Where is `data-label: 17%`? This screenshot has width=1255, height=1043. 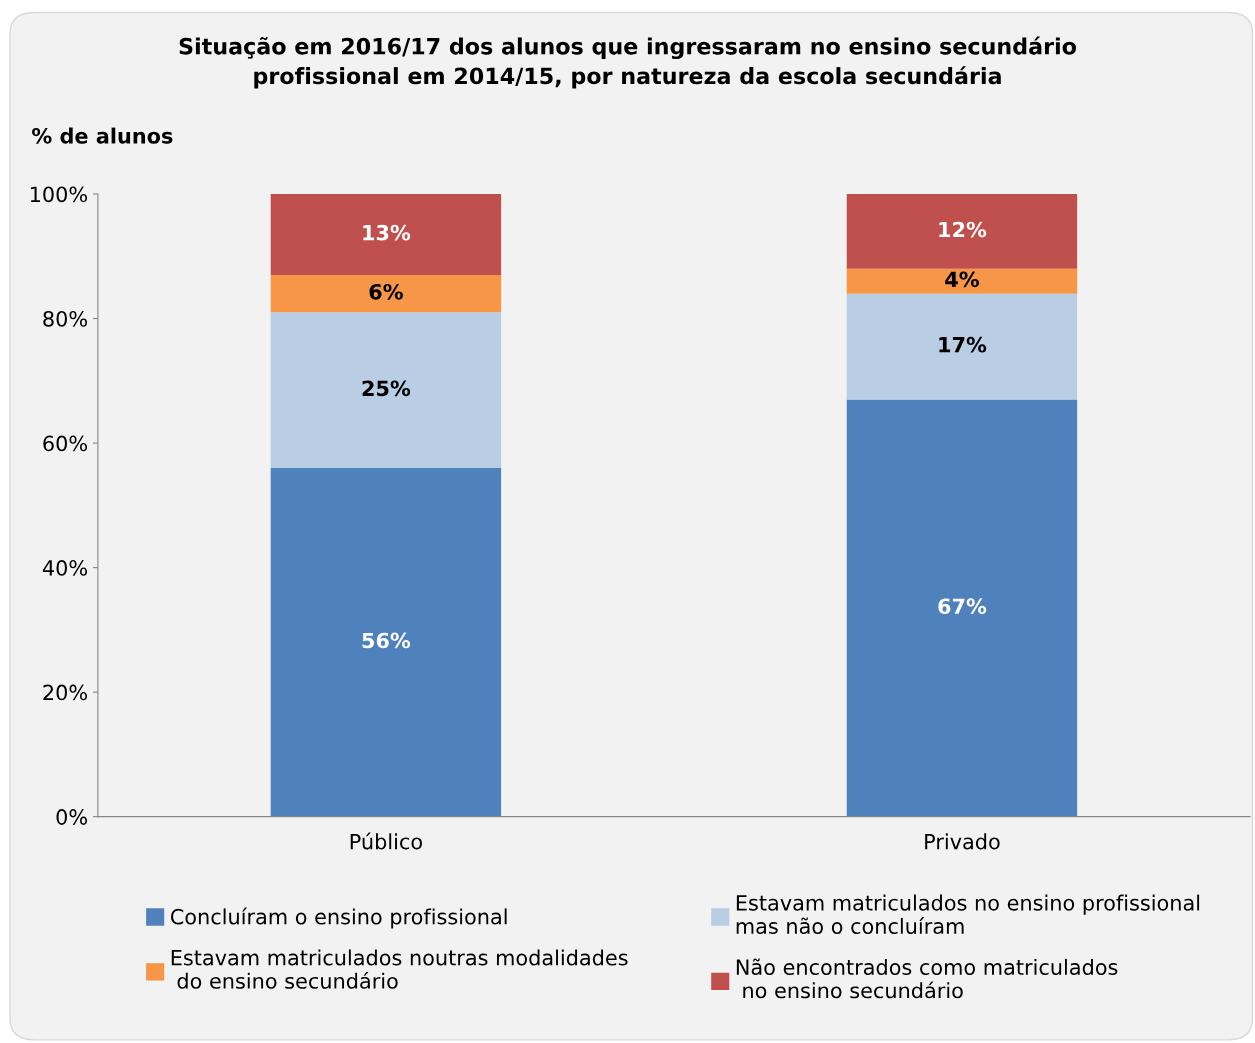
data-label: 17% is located at coordinates (963, 344).